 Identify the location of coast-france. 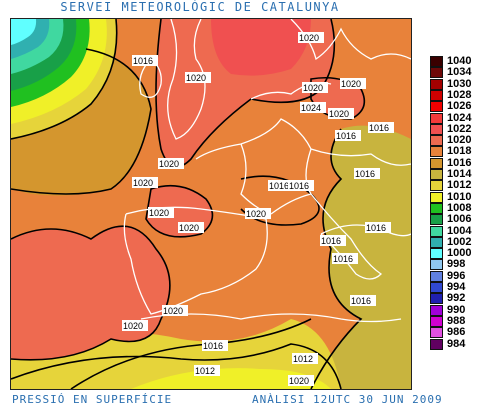
(254, 166).